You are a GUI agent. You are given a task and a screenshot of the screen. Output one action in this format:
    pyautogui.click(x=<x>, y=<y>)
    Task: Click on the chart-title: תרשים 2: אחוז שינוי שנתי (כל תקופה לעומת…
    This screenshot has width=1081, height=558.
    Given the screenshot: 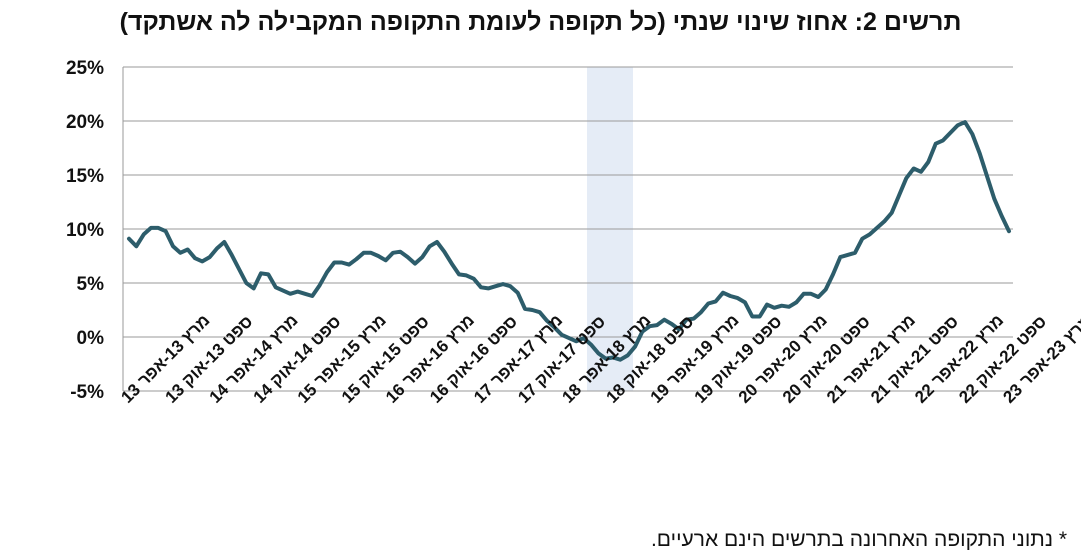 What is the action you would take?
    pyautogui.click(x=540, y=22)
    